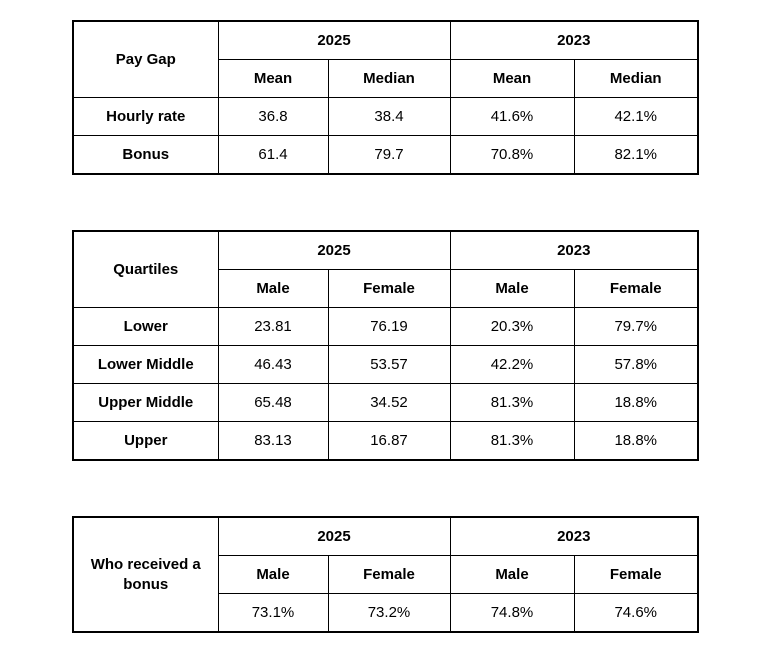 This screenshot has height=655, width=782. I want to click on table-title-cell: Pay Gap, so click(145, 59).